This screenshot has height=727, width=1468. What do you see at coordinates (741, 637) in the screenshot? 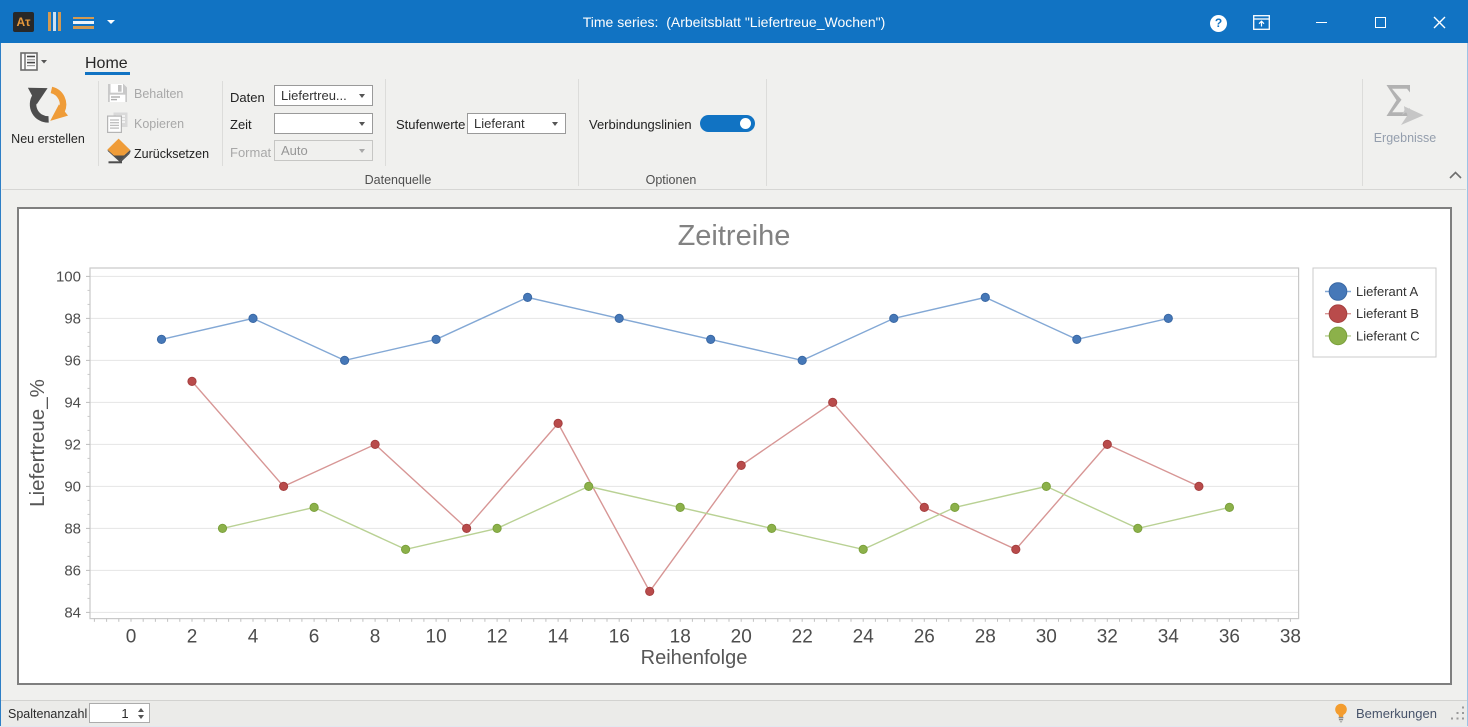
I see `svg-text: 20` at bounding box center [741, 637].